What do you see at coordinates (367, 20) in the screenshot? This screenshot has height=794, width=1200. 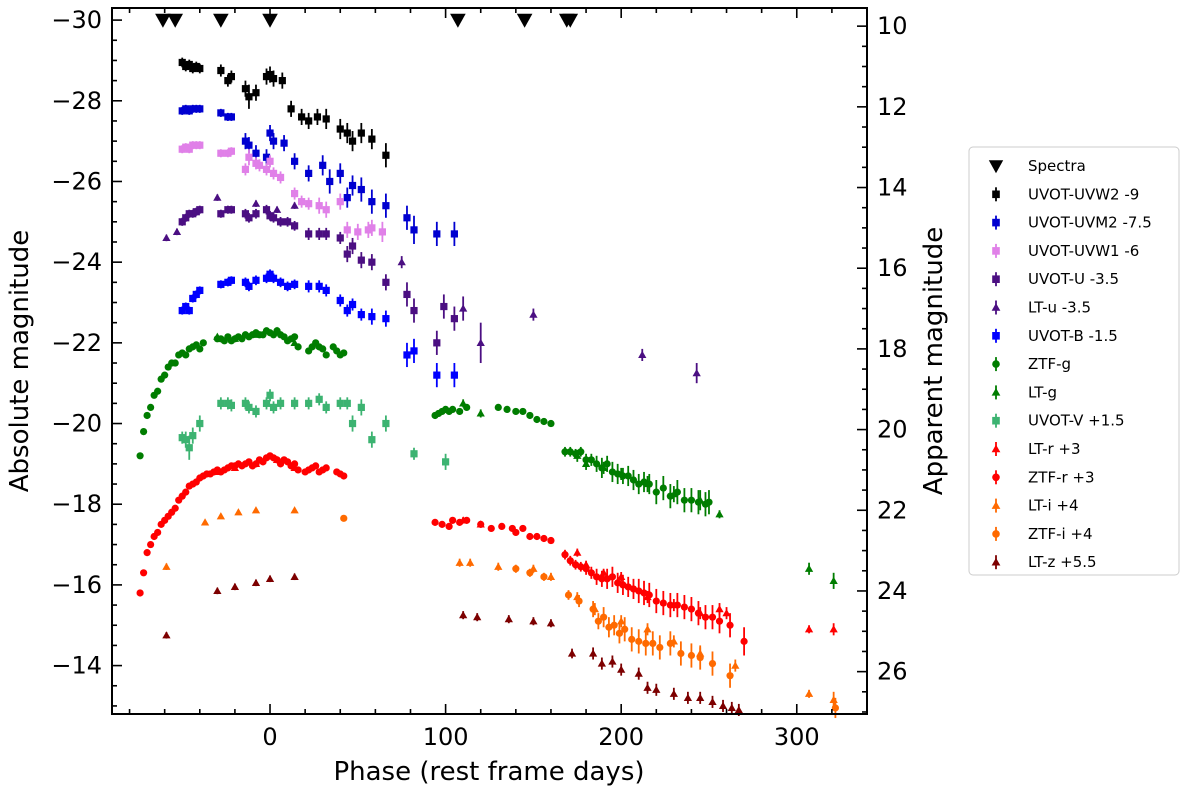 I see `spectra-markers` at bounding box center [367, 20].